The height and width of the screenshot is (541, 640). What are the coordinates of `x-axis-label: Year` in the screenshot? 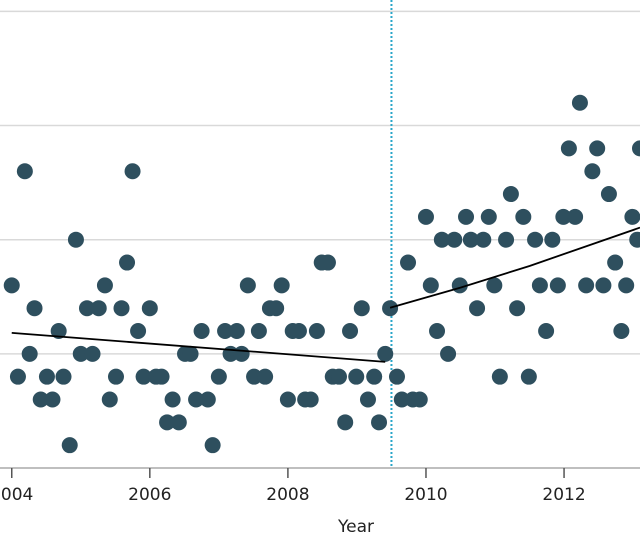 It's located at (355, 527).